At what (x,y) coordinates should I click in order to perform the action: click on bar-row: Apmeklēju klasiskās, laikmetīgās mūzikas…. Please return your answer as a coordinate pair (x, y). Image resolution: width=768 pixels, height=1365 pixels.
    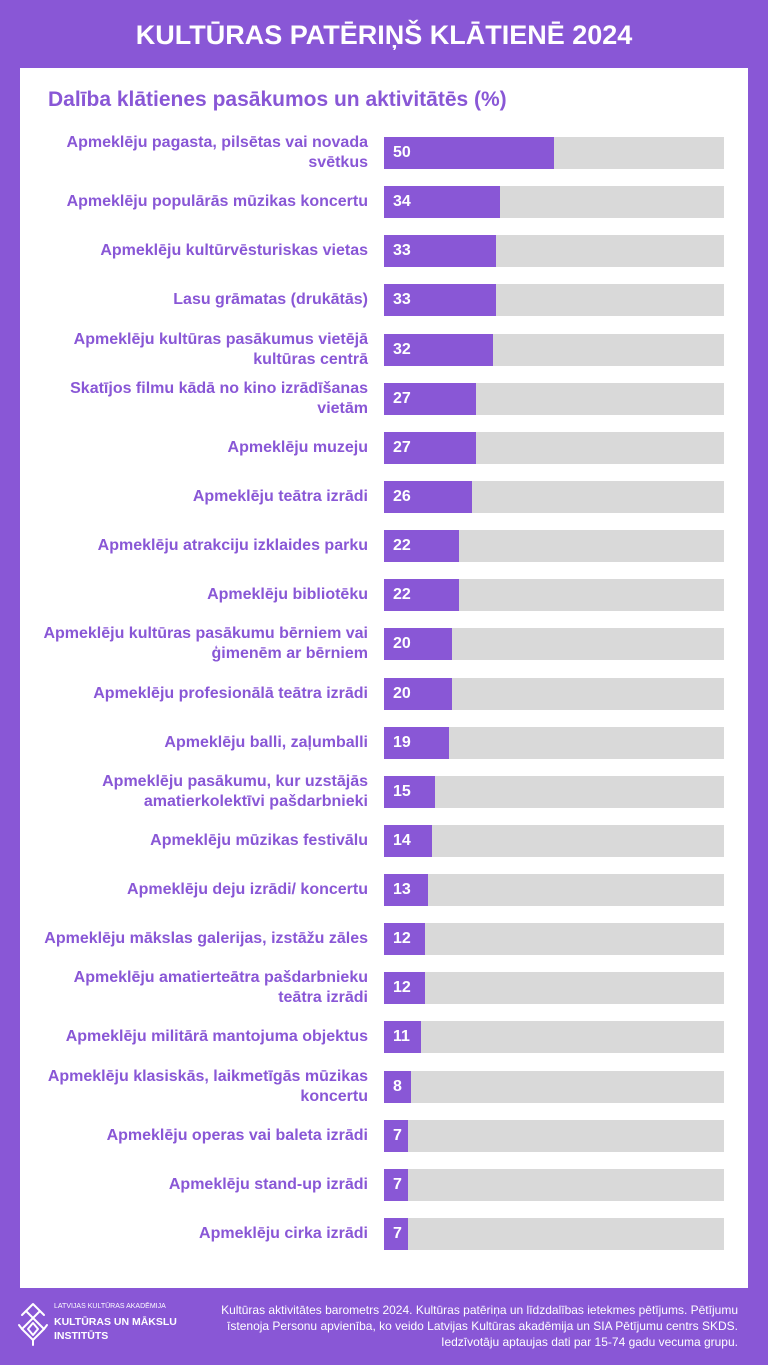
    Looking at the image, I should click on (384, 1086).